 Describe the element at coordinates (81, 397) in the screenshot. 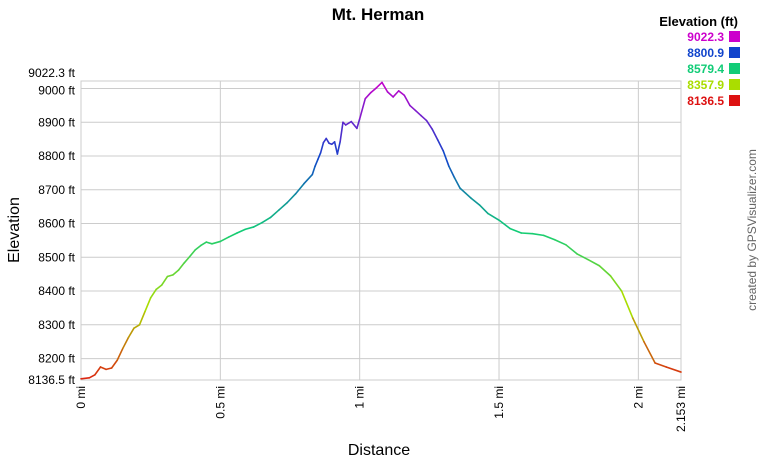

I see `x-tick-label: 0 mi` at that location.